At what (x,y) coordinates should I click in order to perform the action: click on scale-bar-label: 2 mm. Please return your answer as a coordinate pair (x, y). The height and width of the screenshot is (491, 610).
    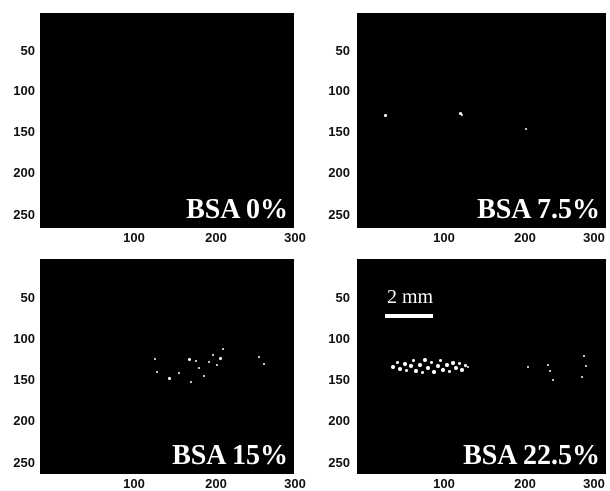
    Looking at the image, I should click on (410, 297).